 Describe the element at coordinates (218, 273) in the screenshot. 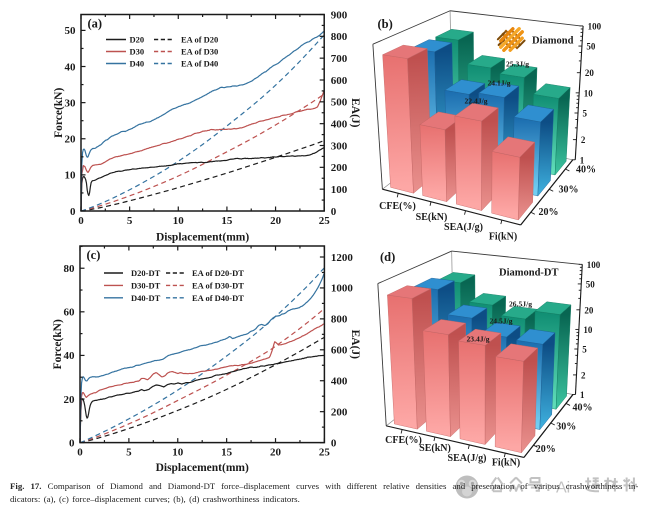

I see `svg-text: EA of D20-DT` at that location.